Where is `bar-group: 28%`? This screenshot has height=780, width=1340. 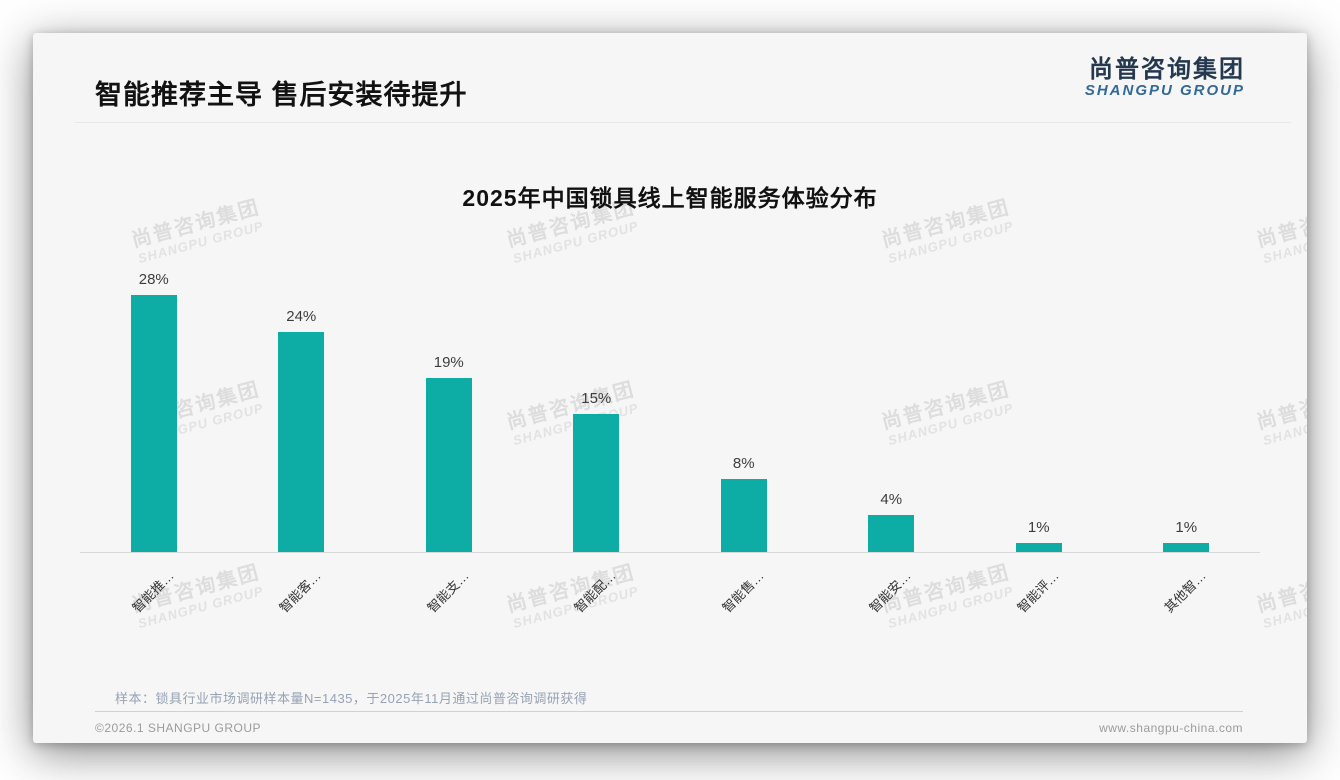 bar-group: 28% is located at coordinates (154, 411).